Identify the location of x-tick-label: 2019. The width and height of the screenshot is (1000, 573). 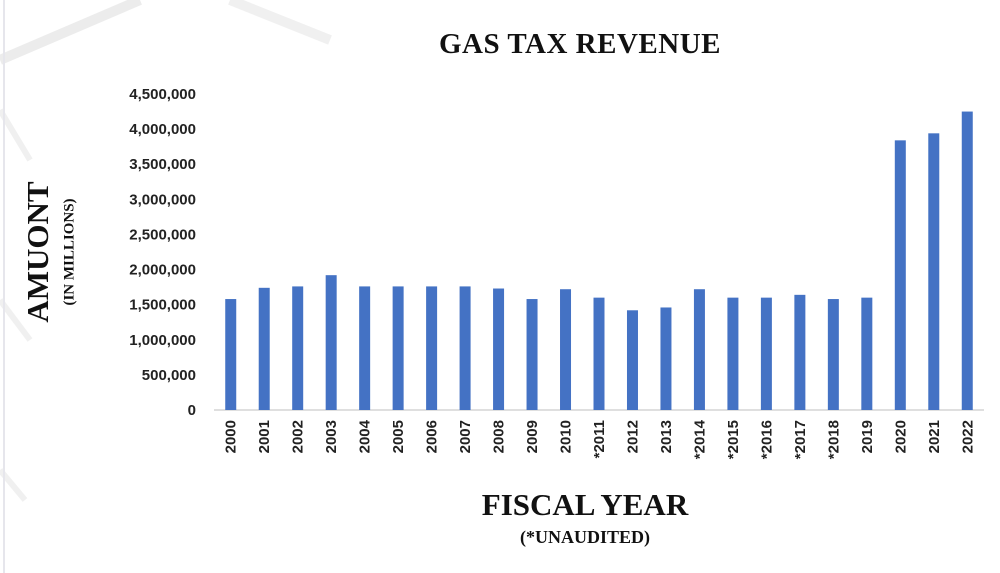
(867, 436).